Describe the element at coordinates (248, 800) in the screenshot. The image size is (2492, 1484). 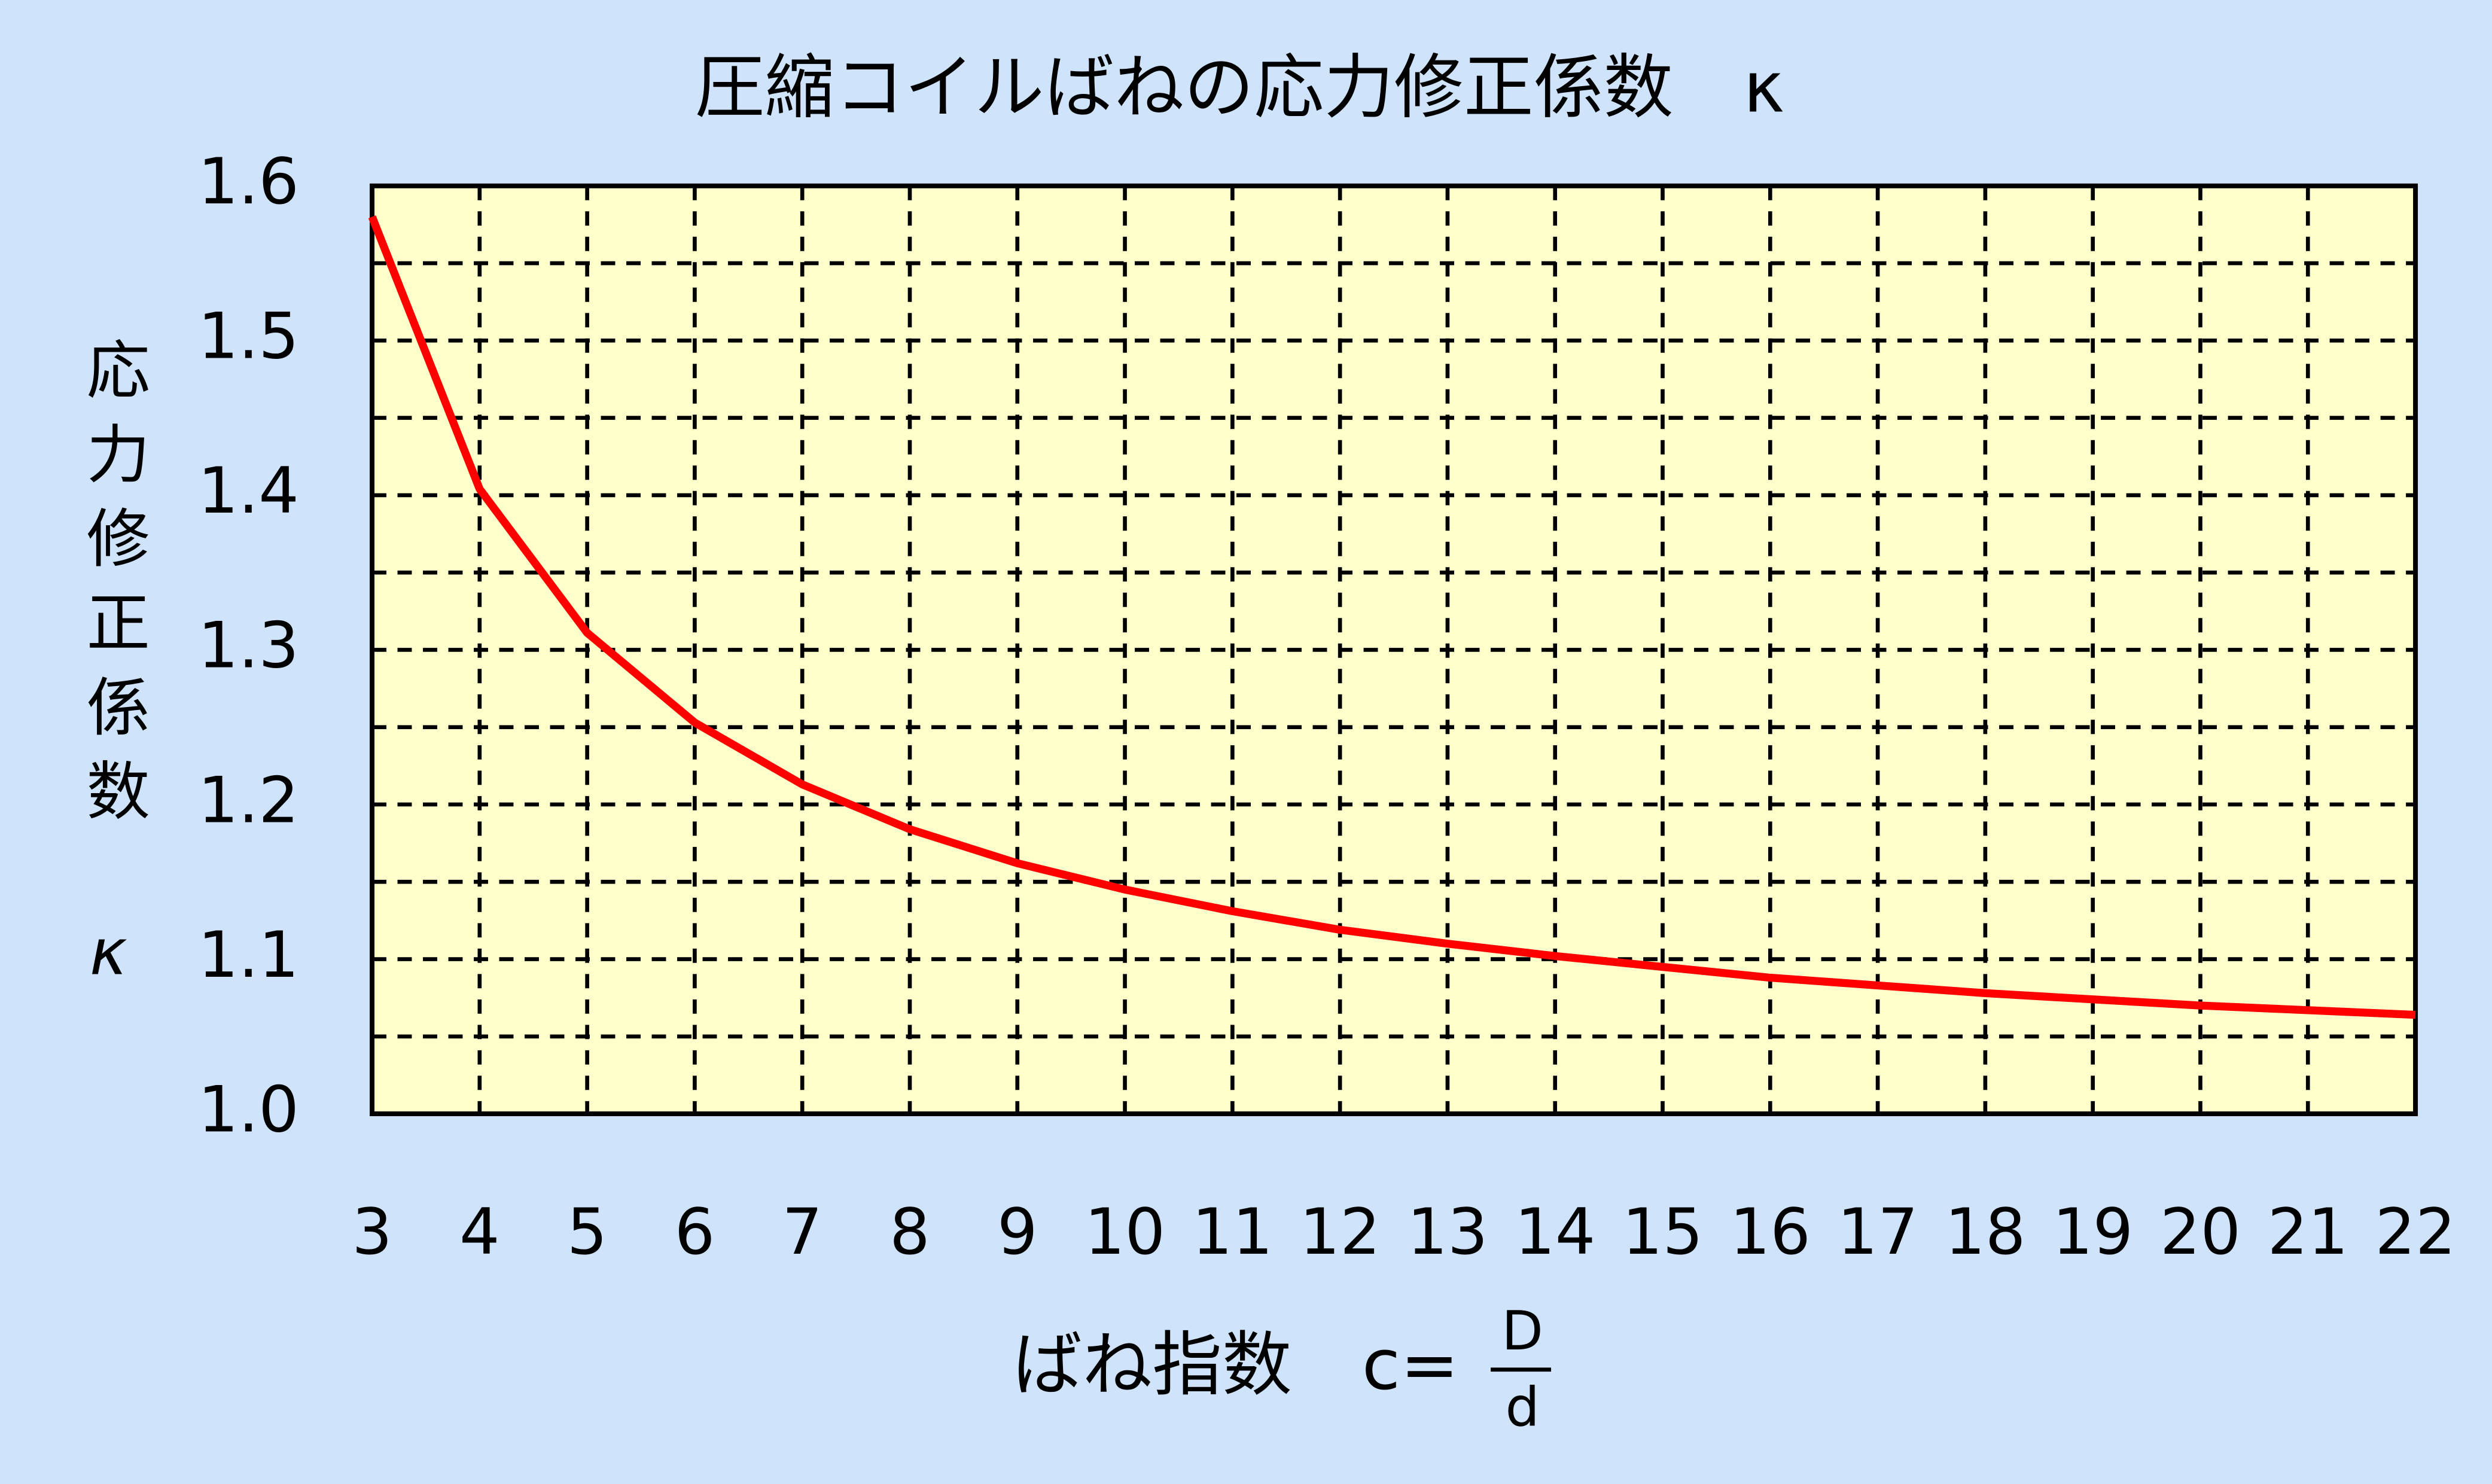
I see `y-tick-label: 1.2` at that location.